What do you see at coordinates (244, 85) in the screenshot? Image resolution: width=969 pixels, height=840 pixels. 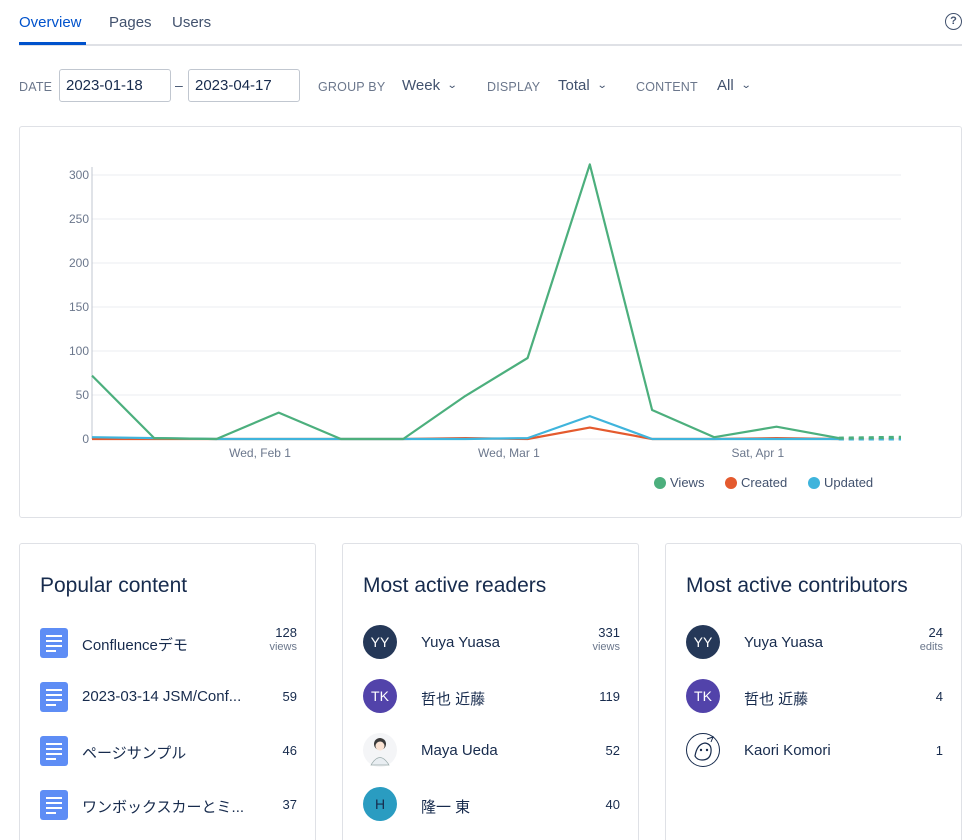 I see `date-to-input: 2023-04-17` at bounding box center [244, 85].